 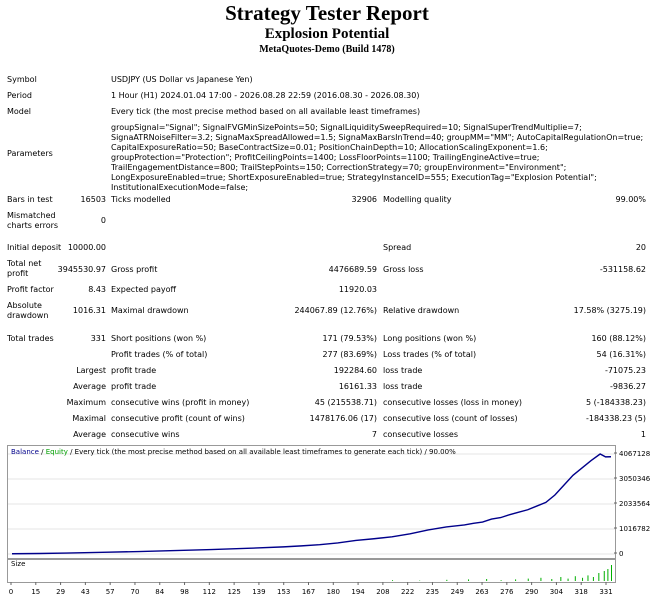 What do you see at coordinates (134, 370) in the screenshot?
I see `largest-profit-label: profit trade` at bounding box center [134, 370].